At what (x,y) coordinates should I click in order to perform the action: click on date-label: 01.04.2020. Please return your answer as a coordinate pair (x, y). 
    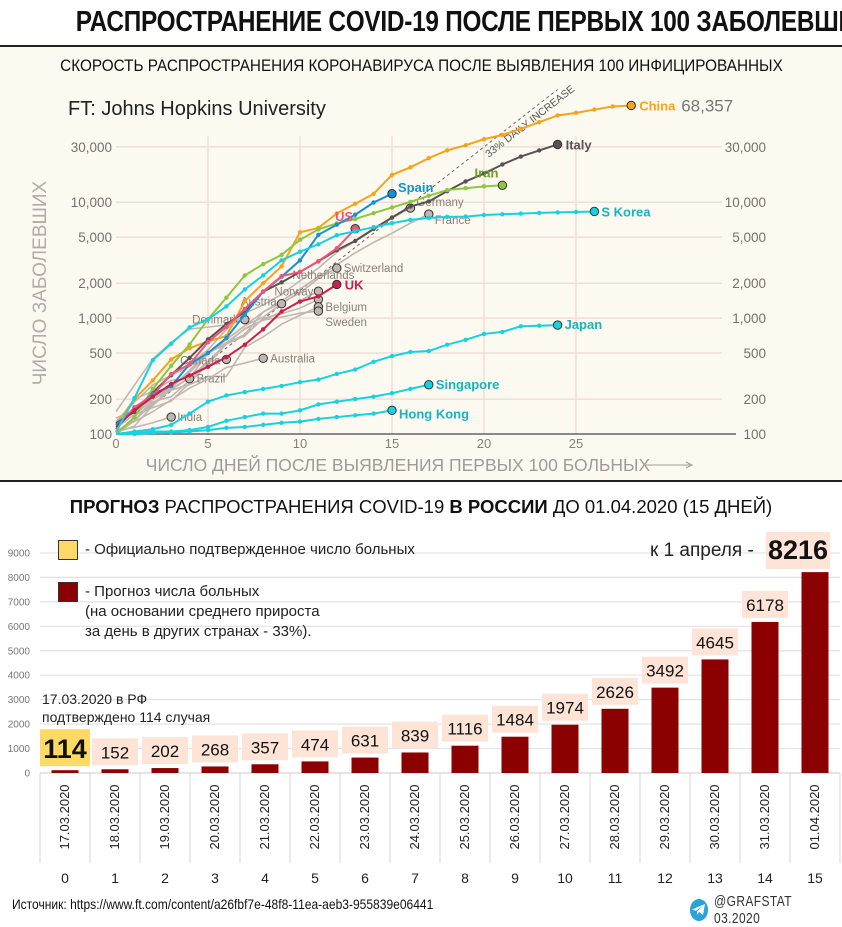
    Looking at the image, I should click on (814, 816).